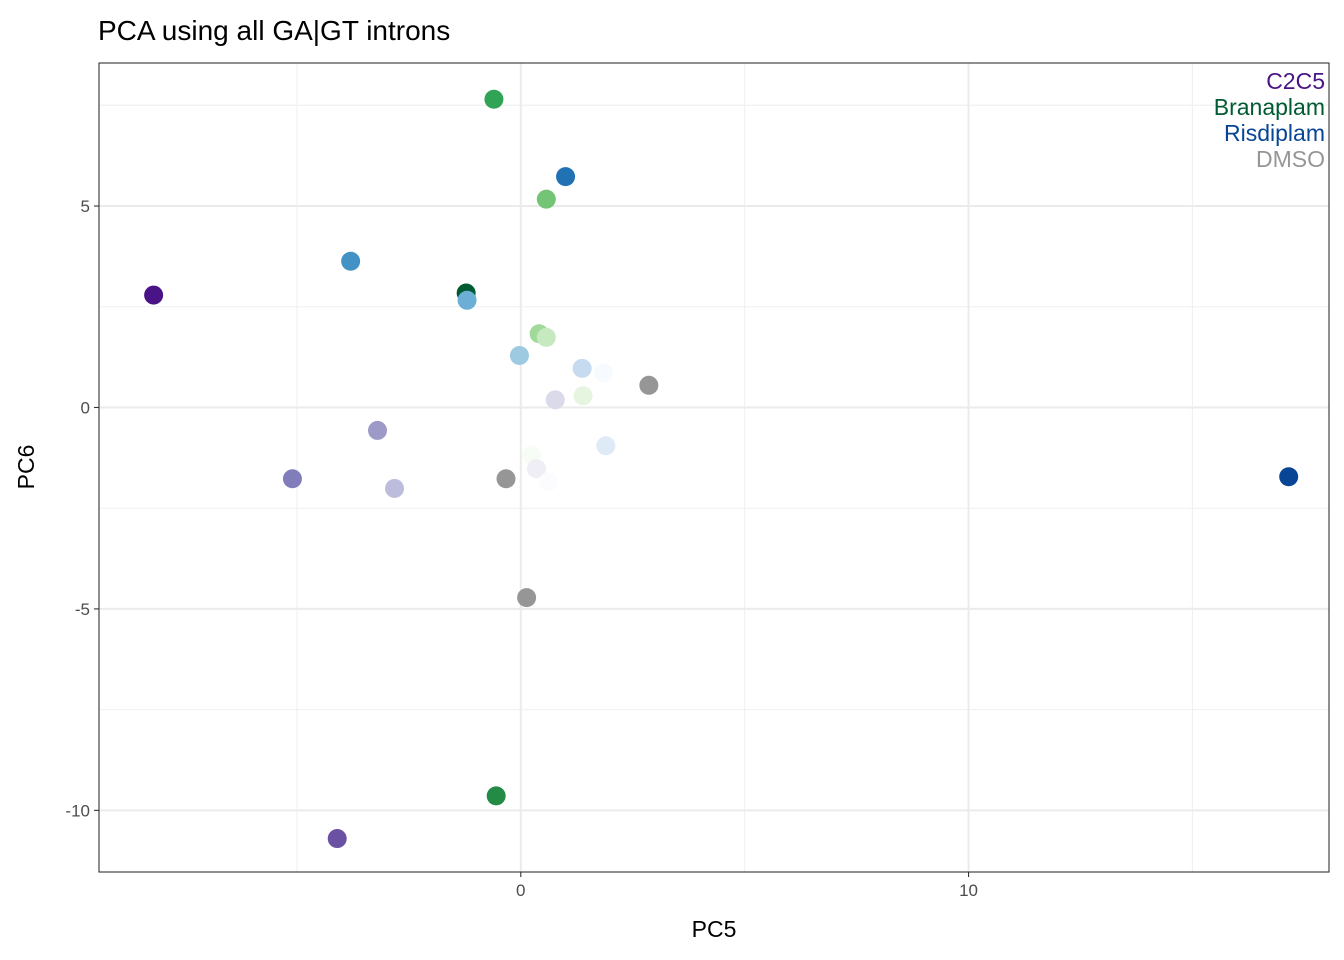 The image size is (1344, 960). What do you see at coordinates (26, 467) in the screenshot?
I see `y-axis-title: PC6` at bounding box center [26, 467].